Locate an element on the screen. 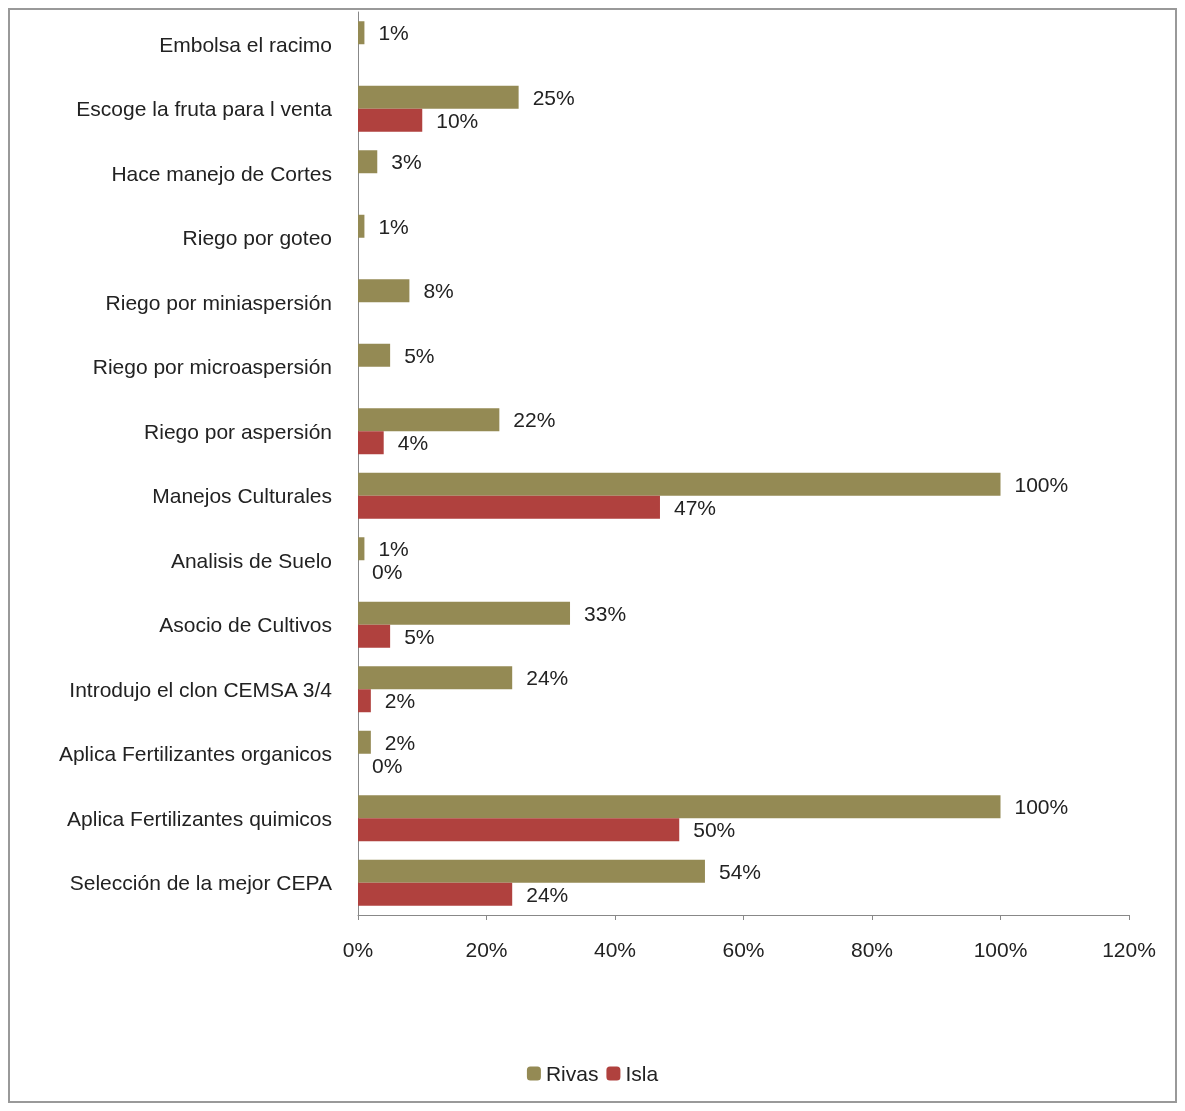 This screenshot has width=1185, height=1111. data-label: 8% is located at coordinates (438, 291).